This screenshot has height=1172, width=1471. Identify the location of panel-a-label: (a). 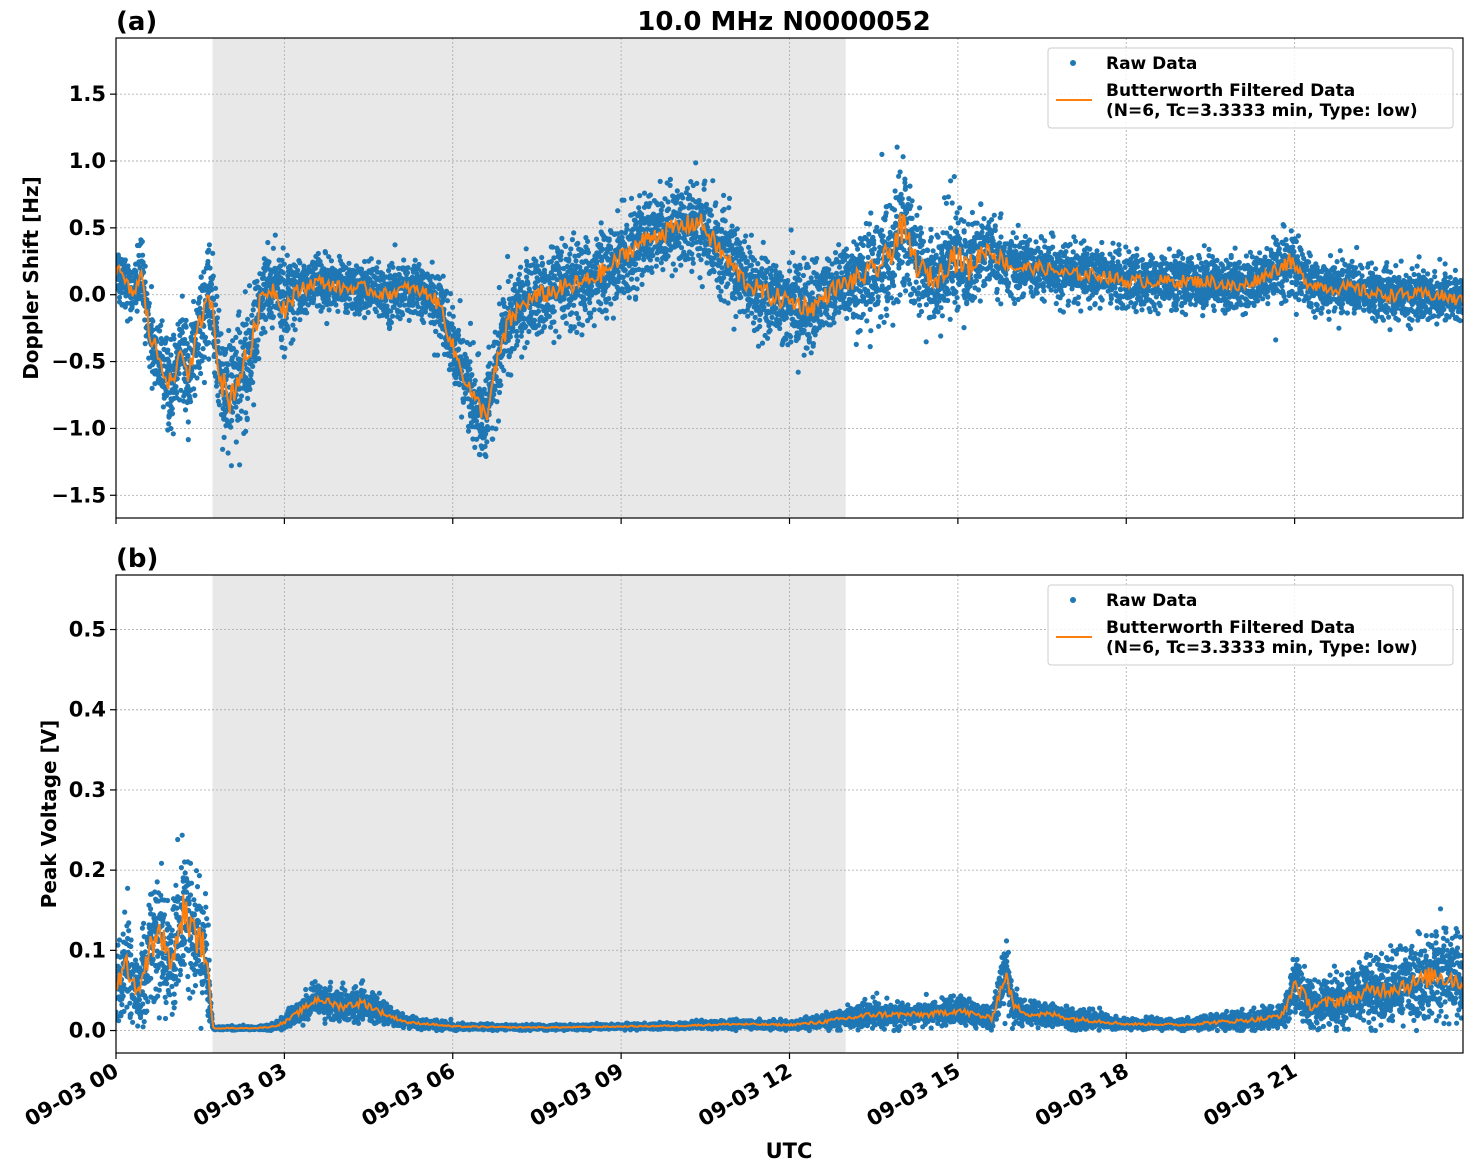
(136, 22).